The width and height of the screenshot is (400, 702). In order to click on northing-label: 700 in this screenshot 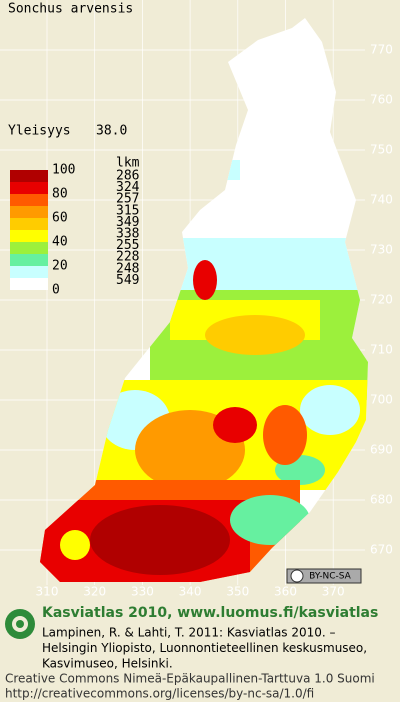, I will do `click(381, 400)`.